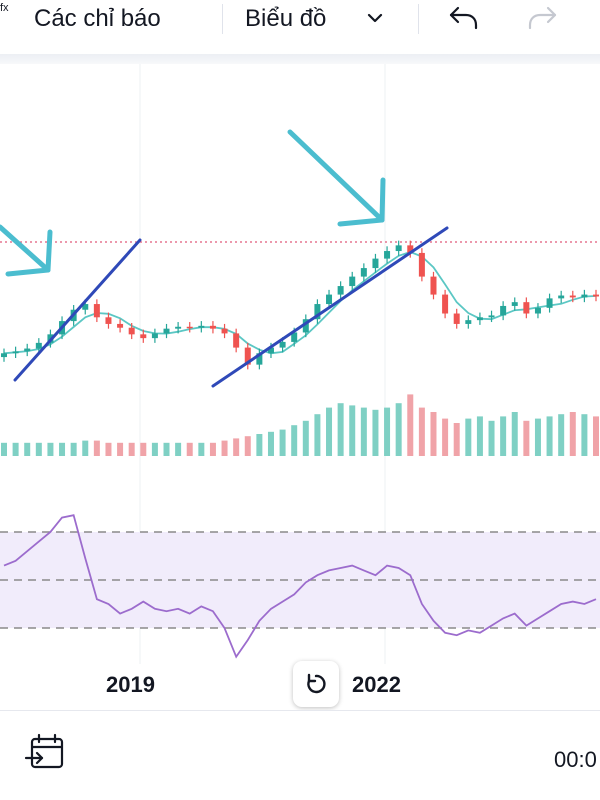  Describe the element at coordinates (300, 425) in the screenshot. I see `volume-pane` at that location.